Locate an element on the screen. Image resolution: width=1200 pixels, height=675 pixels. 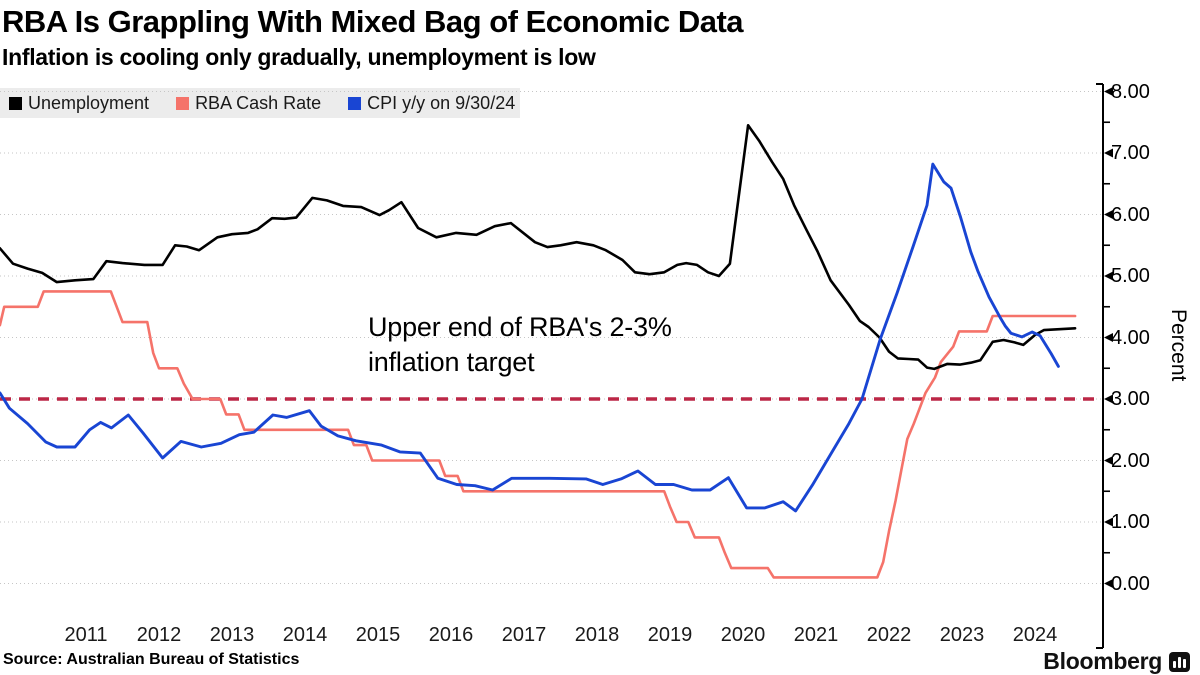
x-tick-label: 2021 is located at coordinates (816, 635).